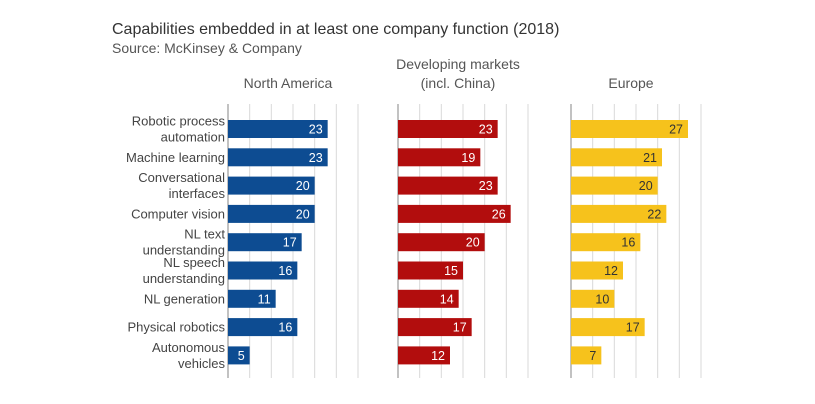 This screenshot has height=404, width=815. Describe the element at coordinates (447, 299) in the screenshot. I see `bar-value-label: 14` at that location.